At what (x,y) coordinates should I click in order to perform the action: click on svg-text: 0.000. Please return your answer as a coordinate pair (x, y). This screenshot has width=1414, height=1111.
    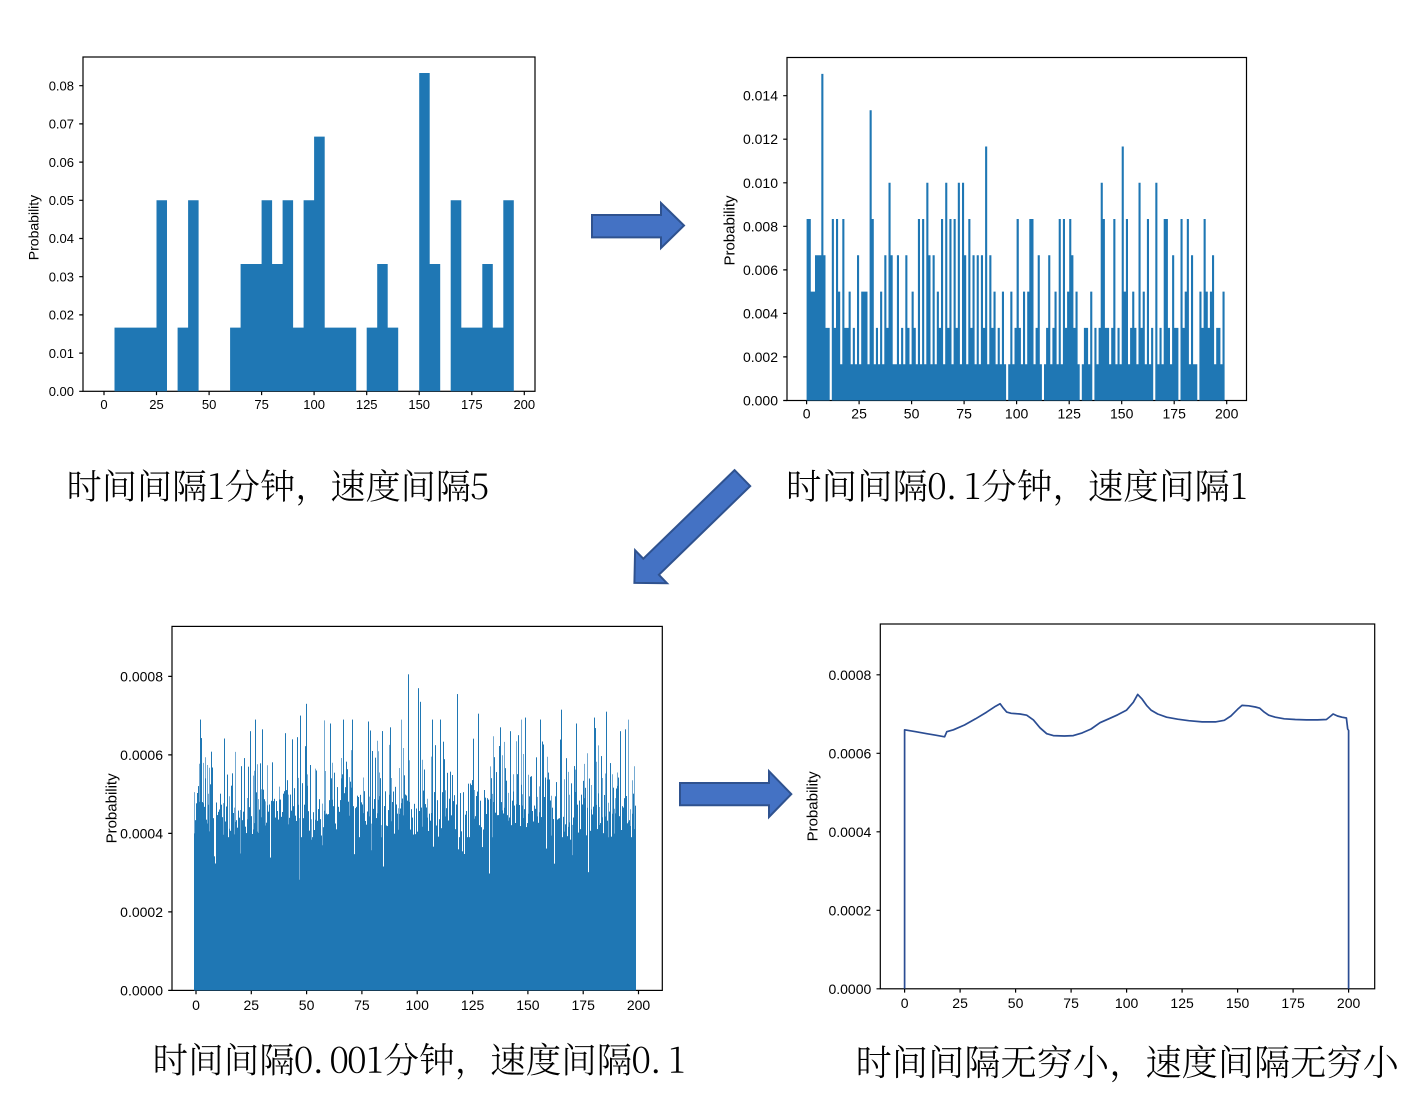
    Looking at the image, I should click on (760, 401).